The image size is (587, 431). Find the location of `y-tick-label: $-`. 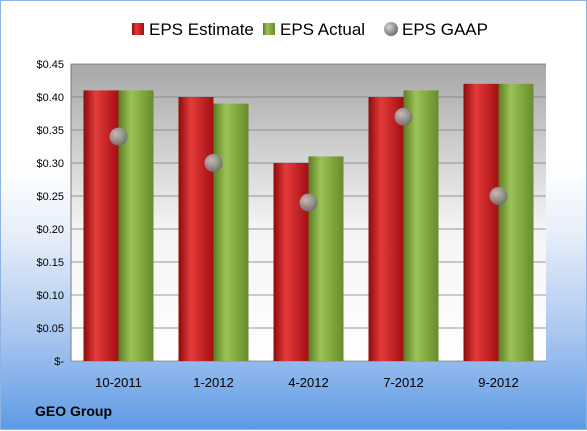

y-tick-label: $- is located at coordinates (59, 362).